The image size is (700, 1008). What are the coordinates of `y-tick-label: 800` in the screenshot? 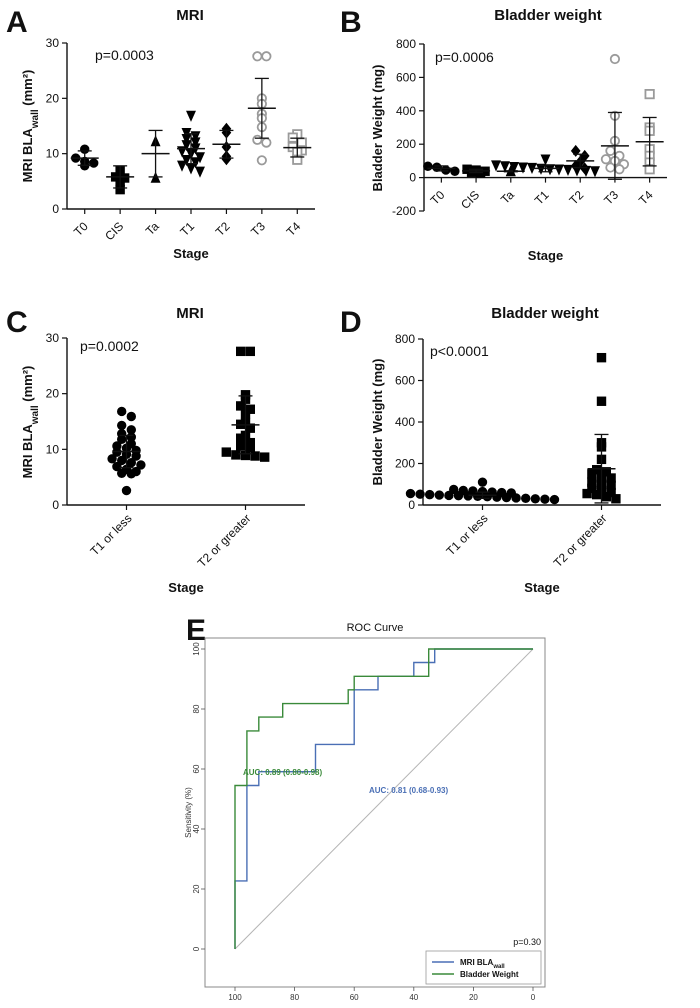 It's located at (405, 339).